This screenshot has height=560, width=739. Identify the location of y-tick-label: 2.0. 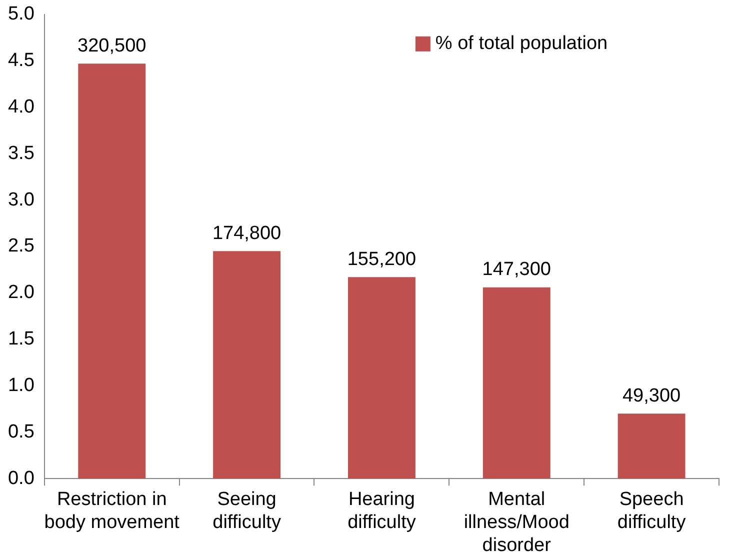
(21, 293).